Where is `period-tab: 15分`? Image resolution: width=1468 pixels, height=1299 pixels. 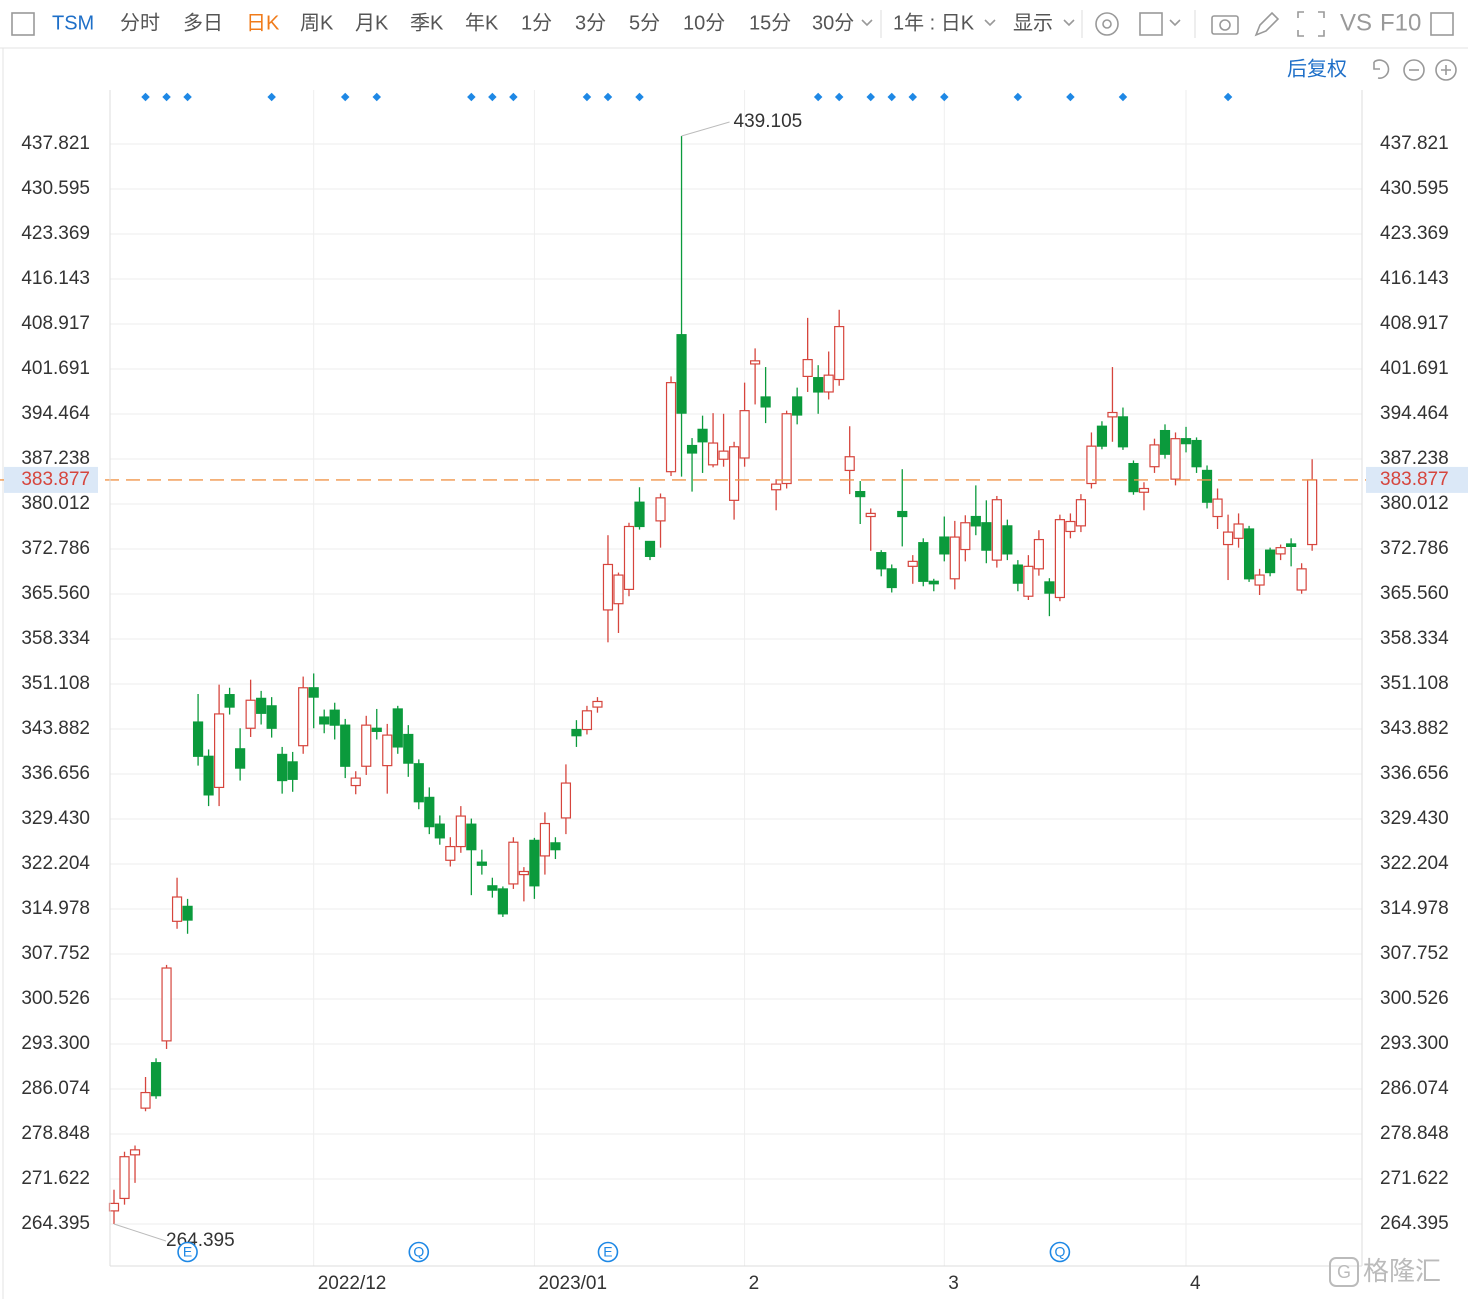 period-tab: 15分 is located at coordinates (770, 22).